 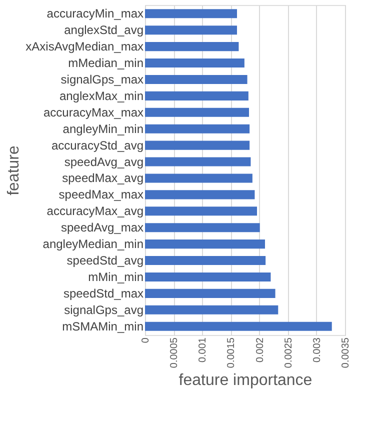 I want to click on x-tick-label: 0.0015, so click(x=232, y=352).